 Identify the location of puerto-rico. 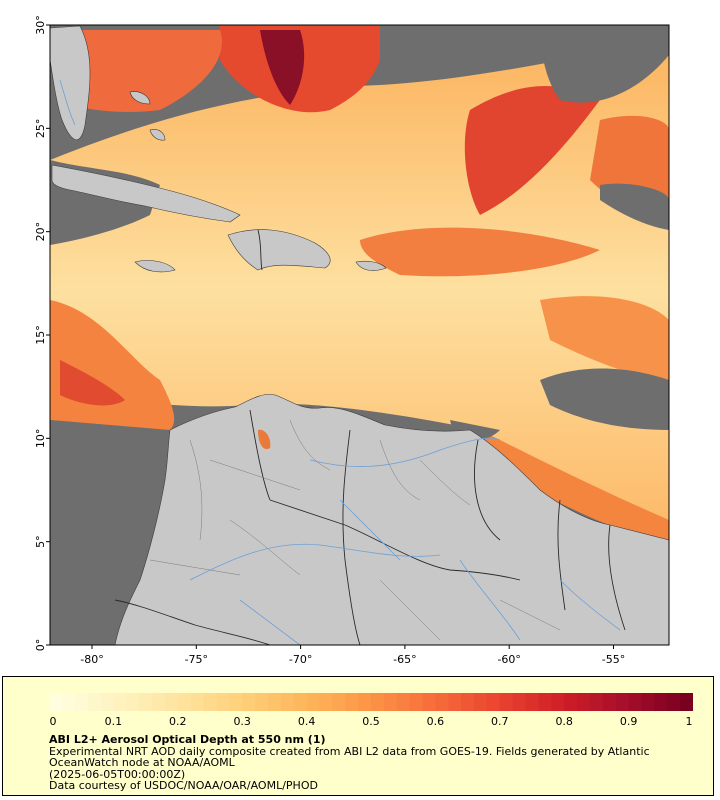
(371, 265).